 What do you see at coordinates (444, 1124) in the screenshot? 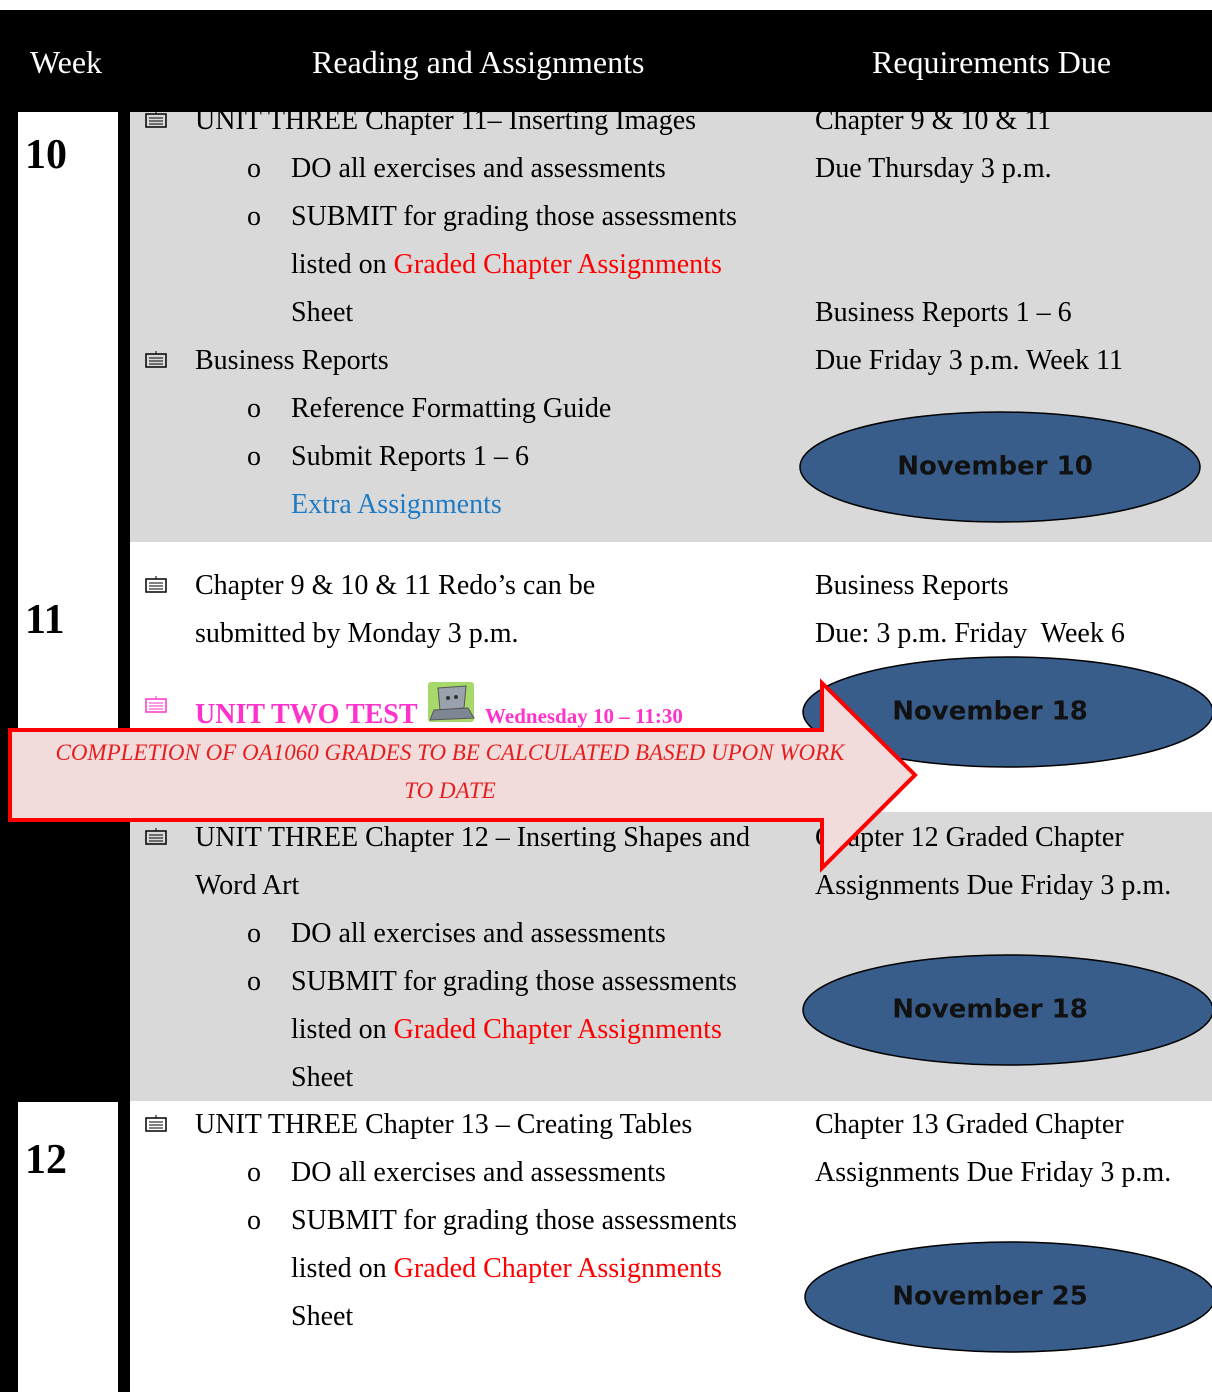
I see `item-text: UNIT THREE Chapter 13 – Creating Tables` at bounding box center [444, 1124].